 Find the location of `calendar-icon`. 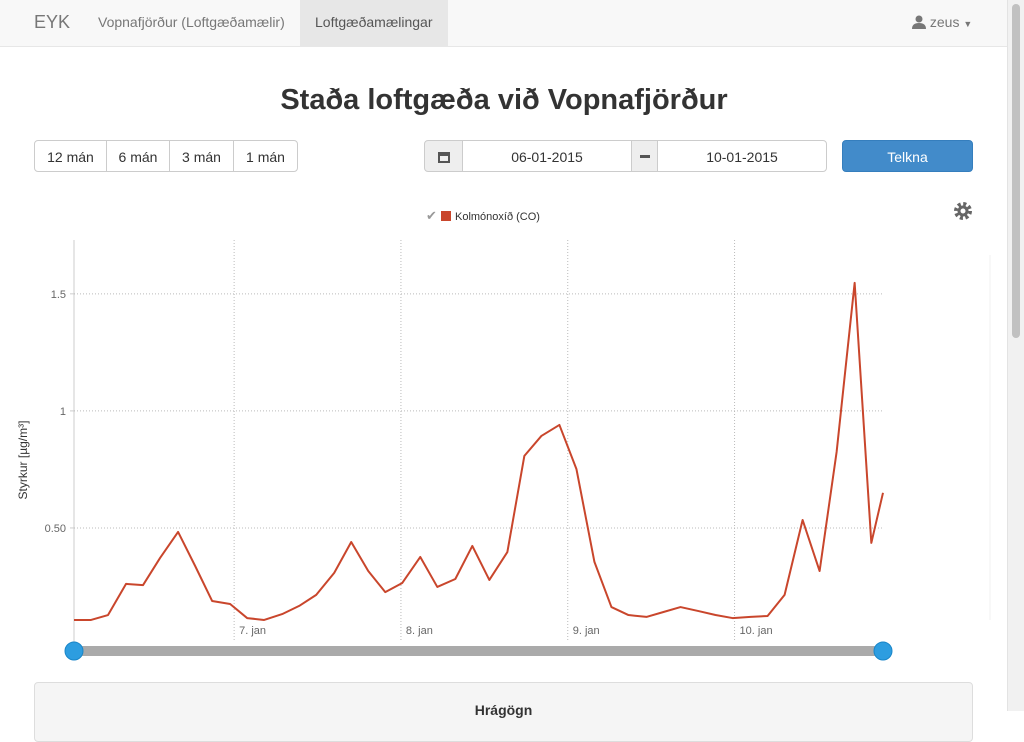

calendar-icon is located at coordinates (443, 157).